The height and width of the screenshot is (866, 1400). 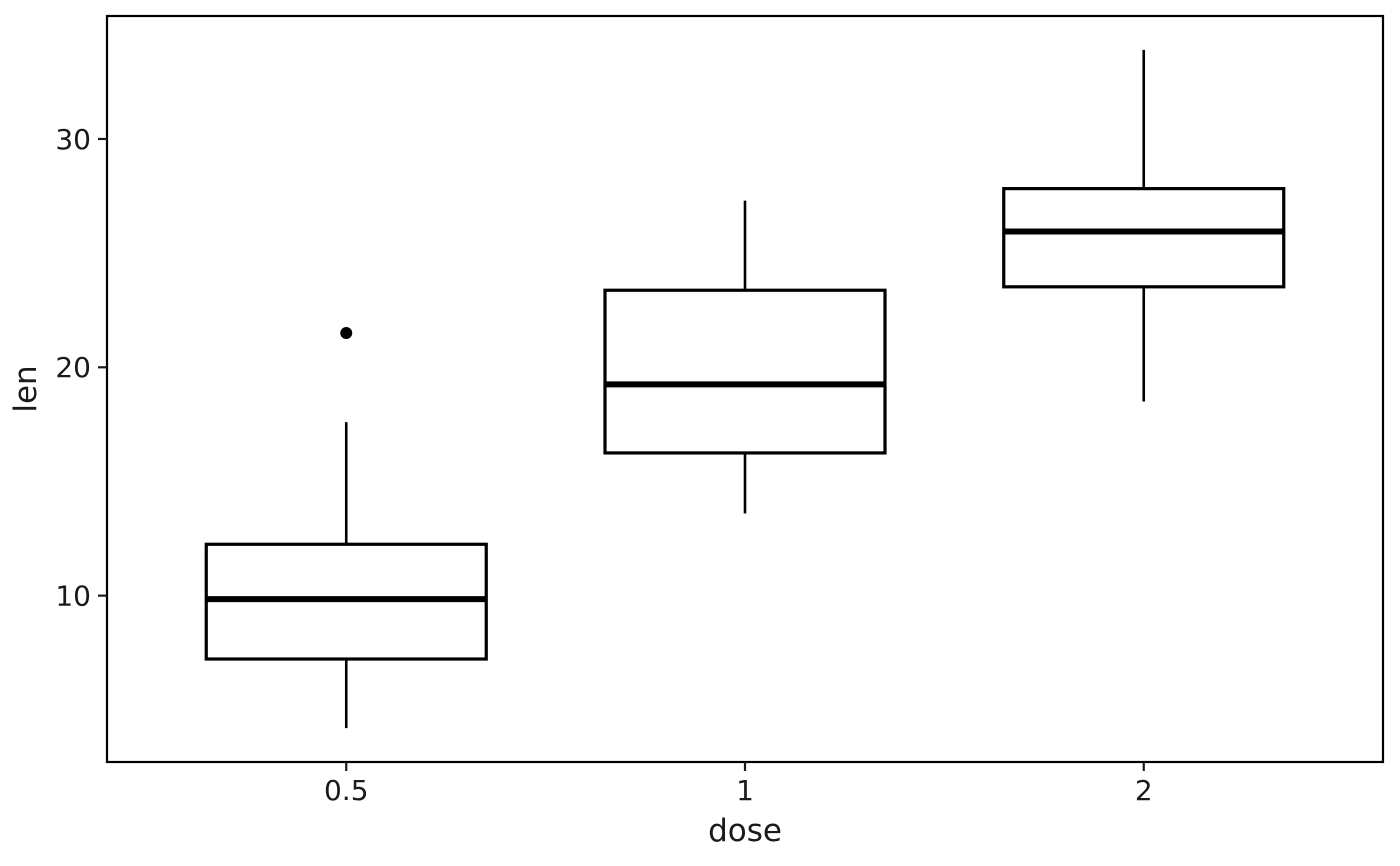 What do you see at coordinates (346, 790) in the screenshot?
I see `x-tick-label-0.5: 0.5` at bounding box center [346, 790].